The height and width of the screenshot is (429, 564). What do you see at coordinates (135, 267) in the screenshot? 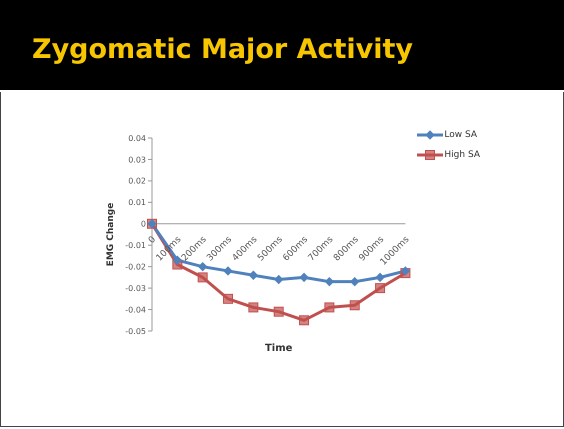
I see `y-tick-label: -0.02` at bounding box center [135, 267].